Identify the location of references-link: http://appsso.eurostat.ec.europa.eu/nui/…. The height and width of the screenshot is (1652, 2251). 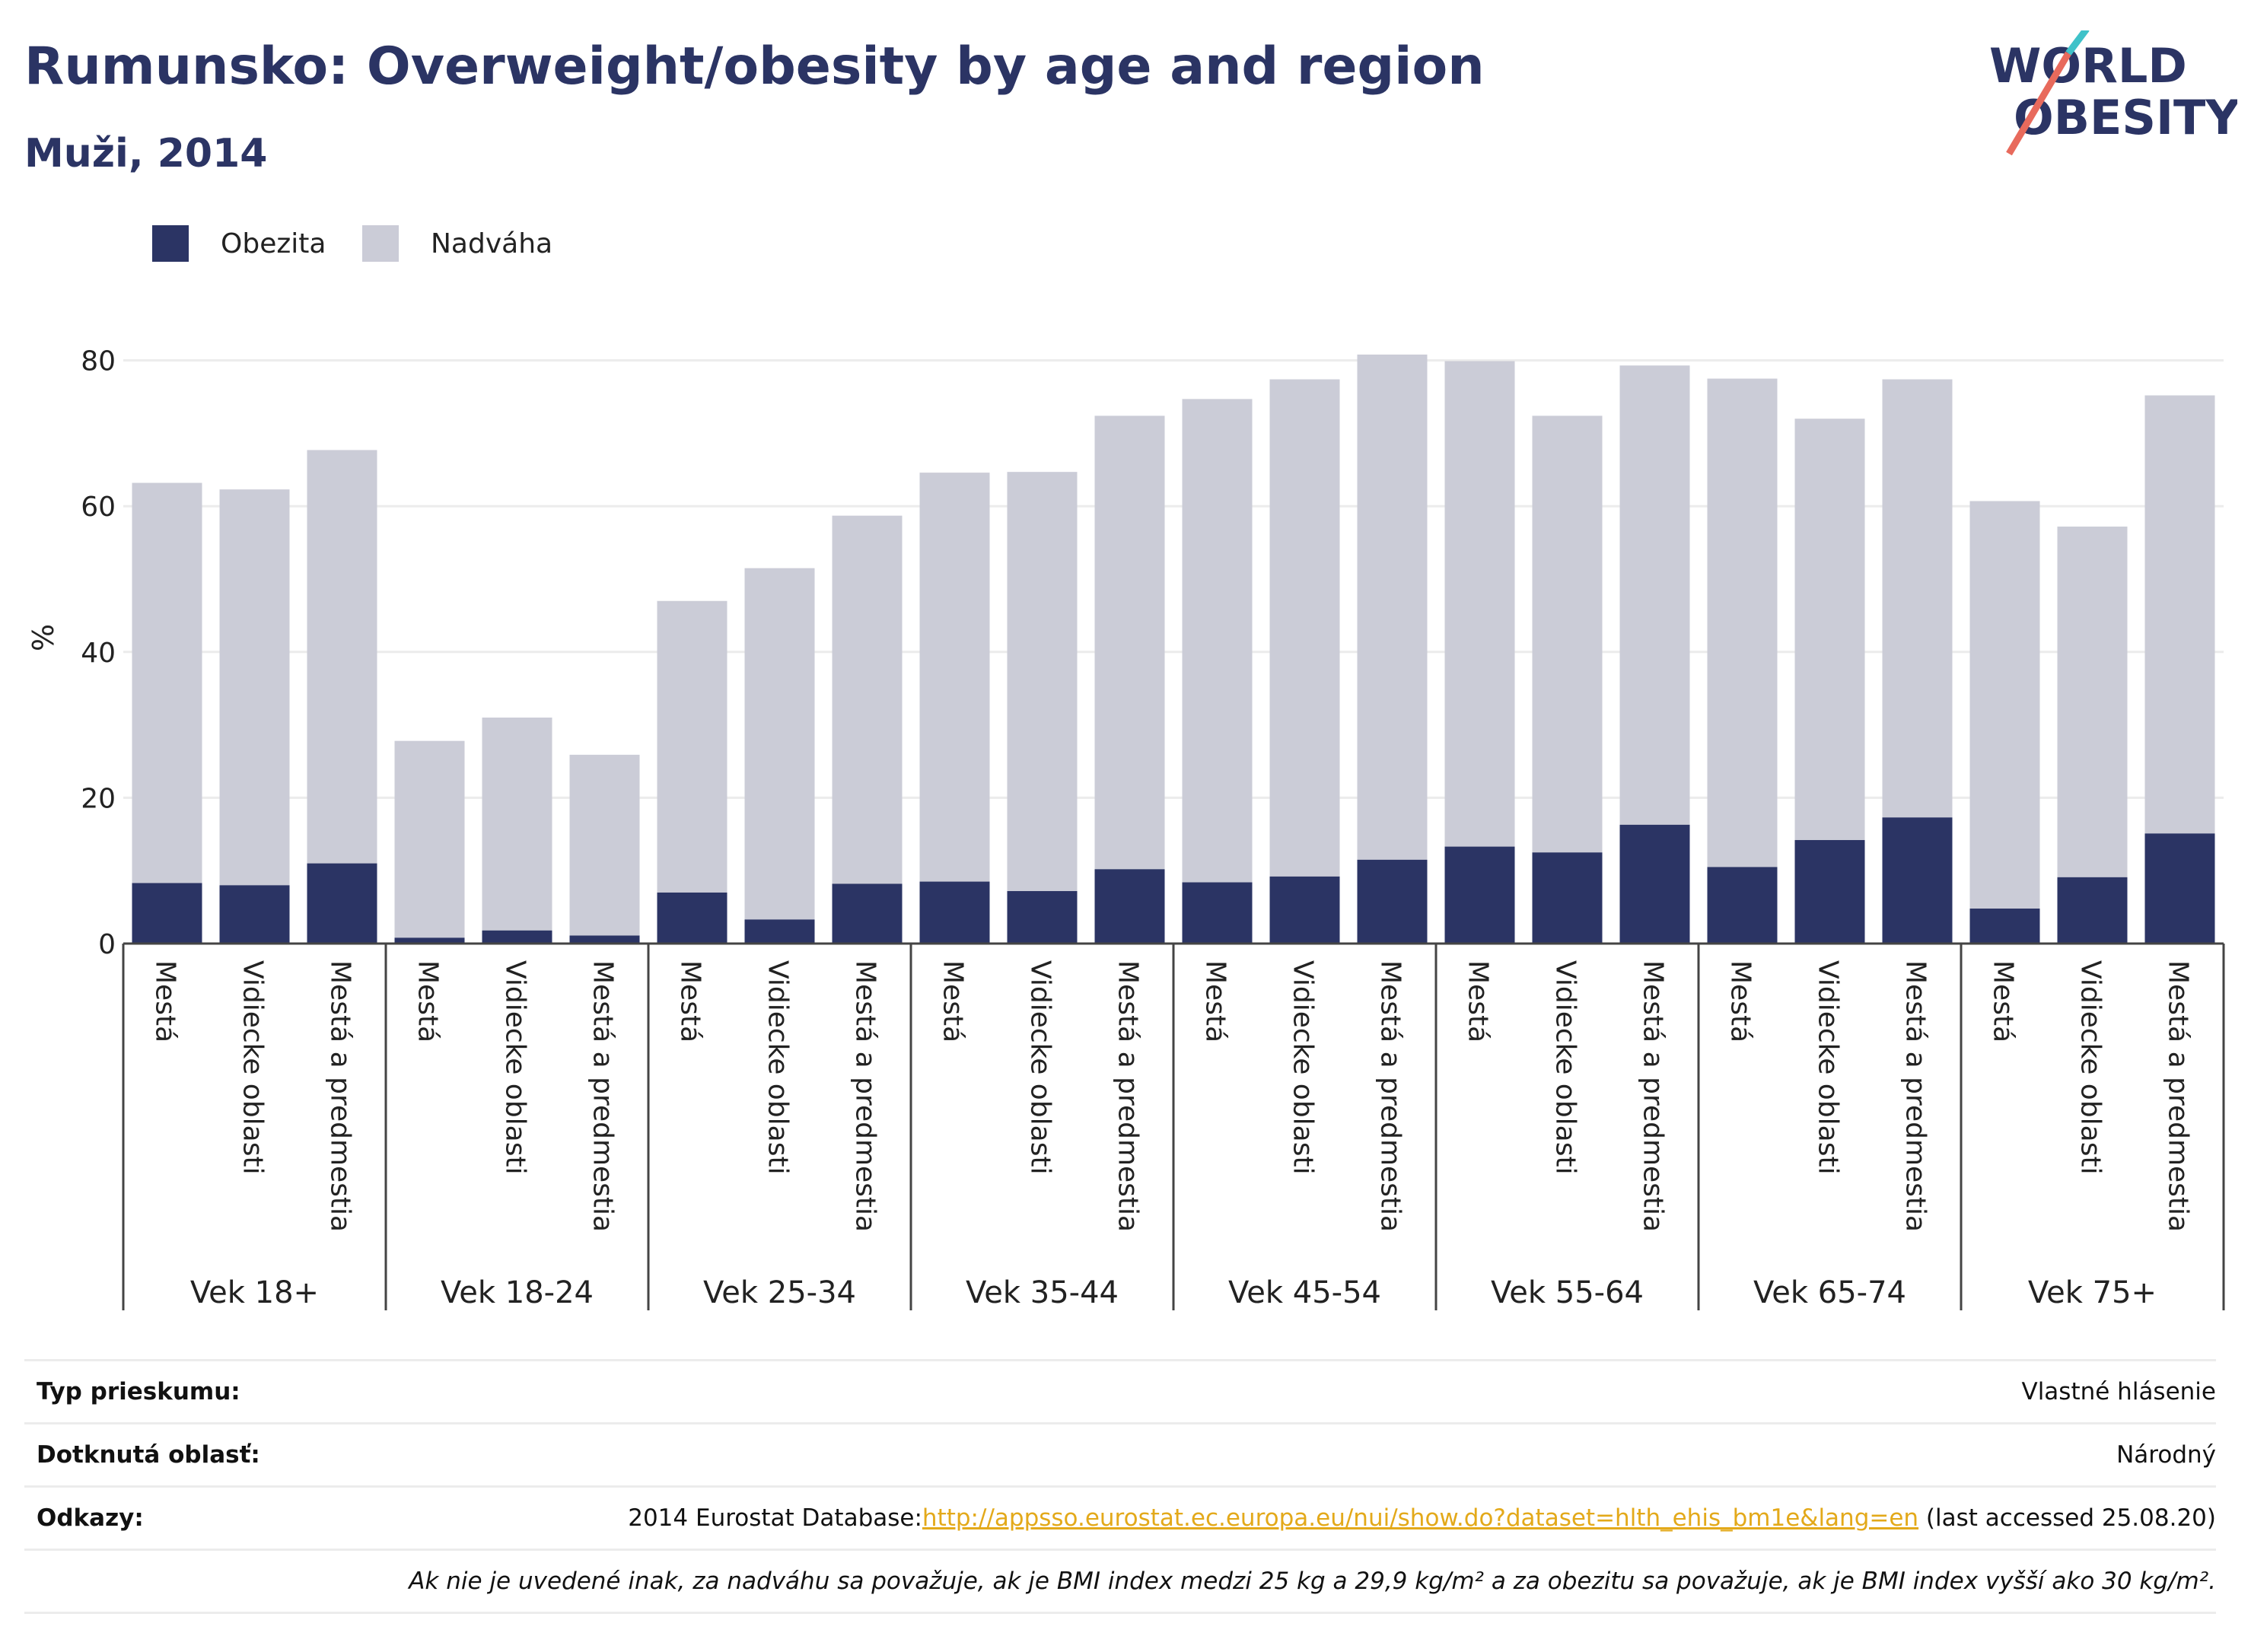
(1420, 1518).